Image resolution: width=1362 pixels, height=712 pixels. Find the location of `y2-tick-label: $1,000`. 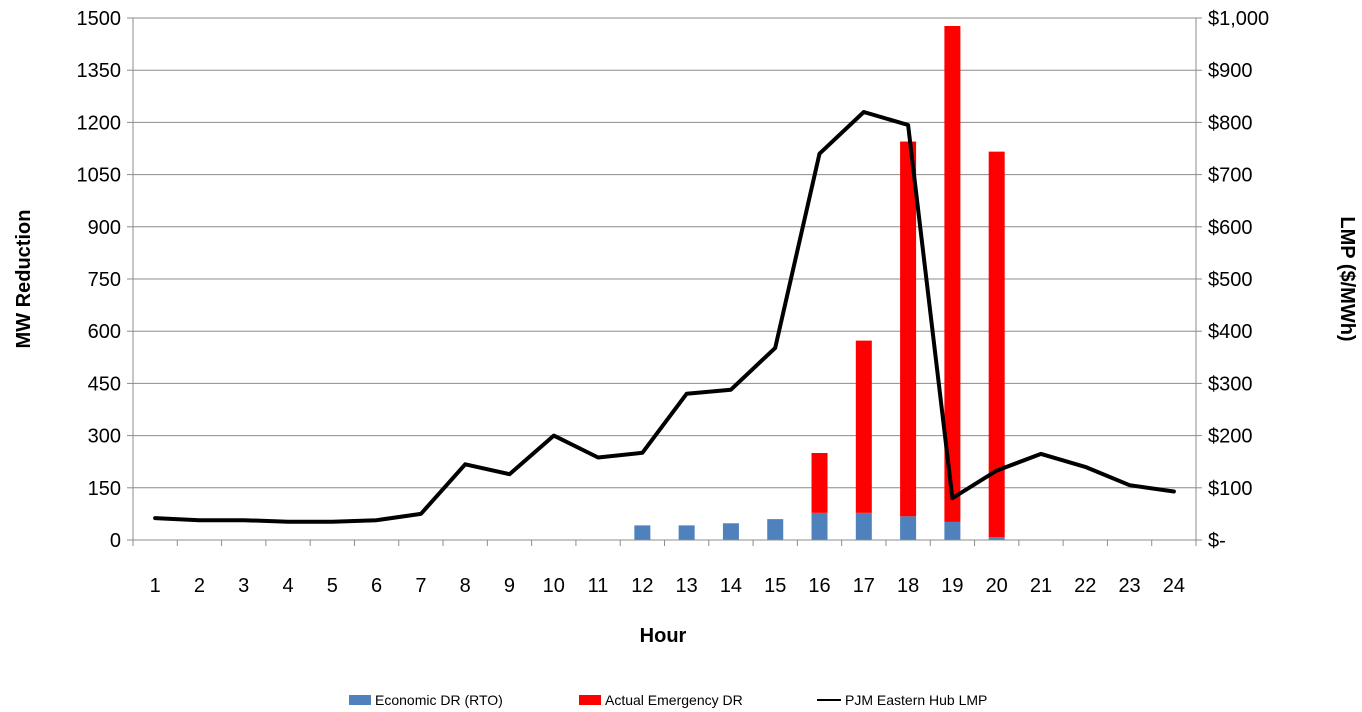

y2-tick-label: $1,000 is located at coordinates (1238, 19).